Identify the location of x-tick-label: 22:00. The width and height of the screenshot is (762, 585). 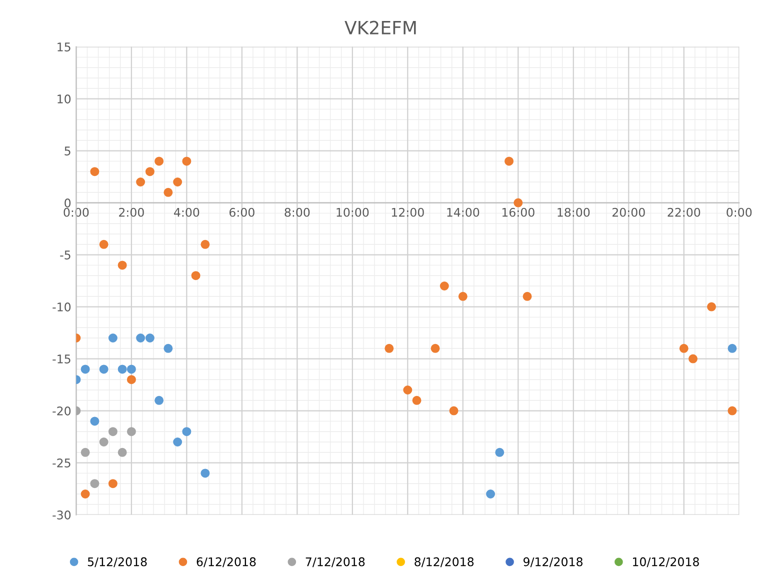
(684, 212).